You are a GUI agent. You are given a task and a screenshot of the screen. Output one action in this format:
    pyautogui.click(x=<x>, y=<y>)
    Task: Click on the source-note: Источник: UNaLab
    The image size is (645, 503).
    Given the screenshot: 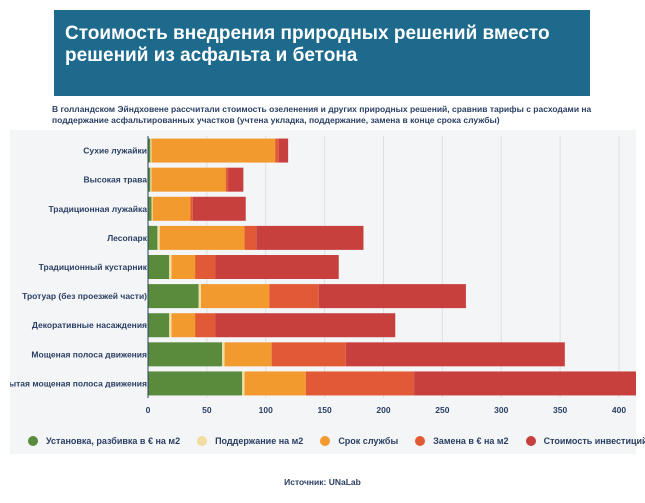 What is the action you would take?
    pyautogui.click(x=322, y=482)
    